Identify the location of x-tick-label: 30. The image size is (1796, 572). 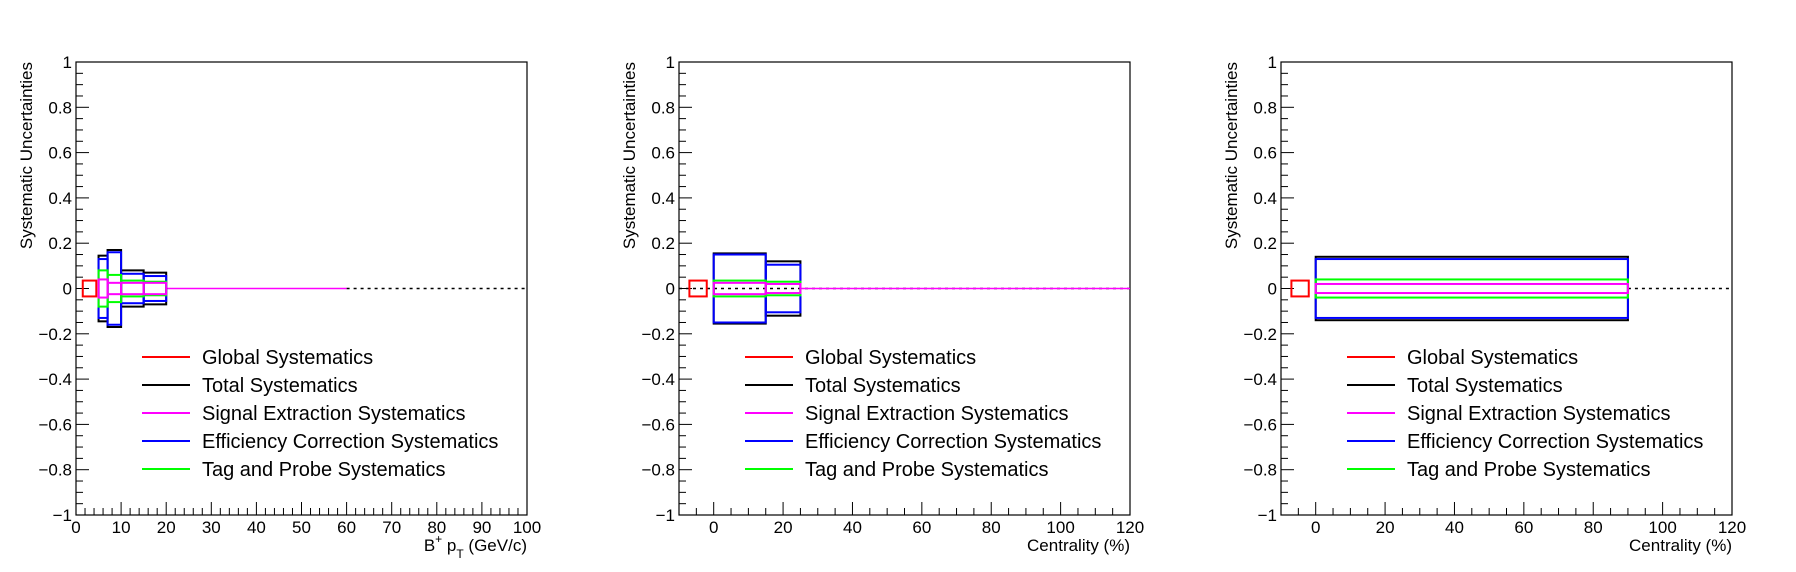
(211, 527).